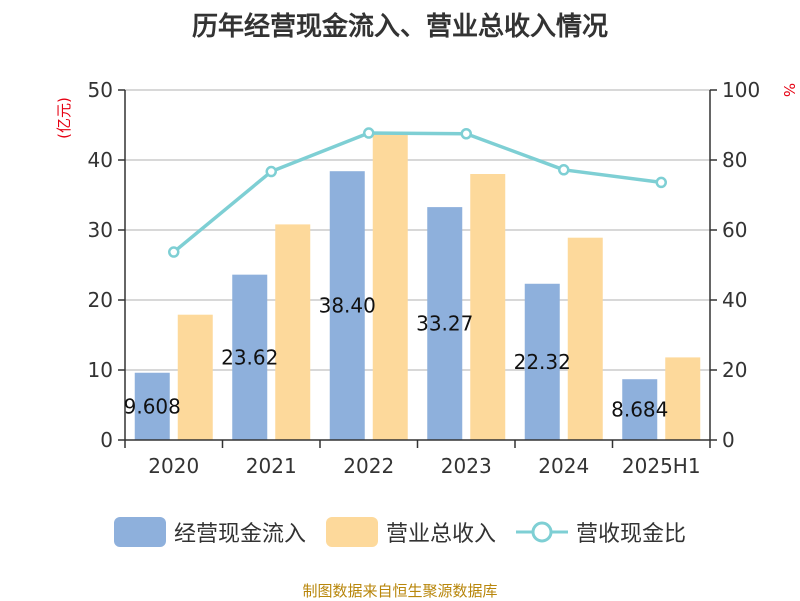  I want to click on data-label-cash-inflow: 33.27, so click(444, 324).